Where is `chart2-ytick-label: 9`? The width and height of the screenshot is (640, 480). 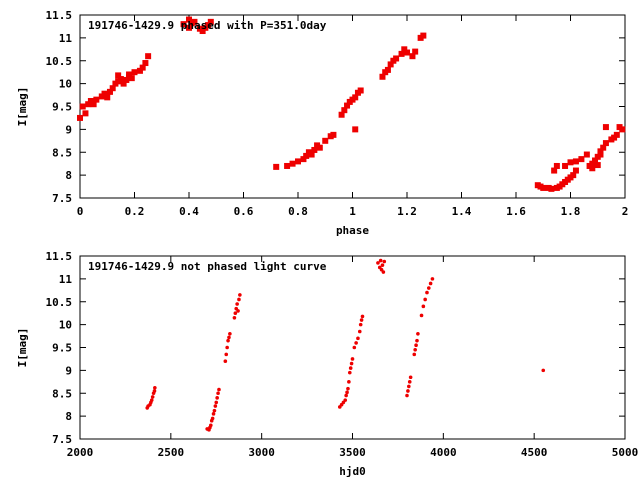
chart2-ytick-label: 9 is located at coordinates (68, 370).